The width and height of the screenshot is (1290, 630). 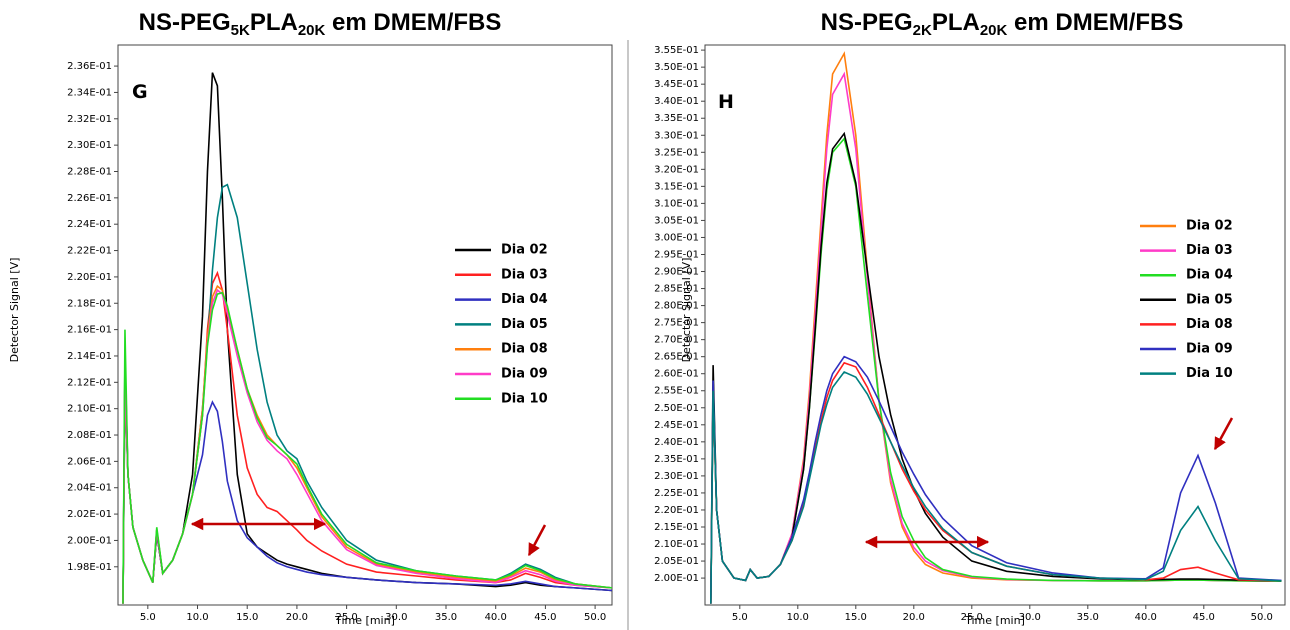 I want to click on y-tick-label: 3.50E-01, so click(x=676, y=67).